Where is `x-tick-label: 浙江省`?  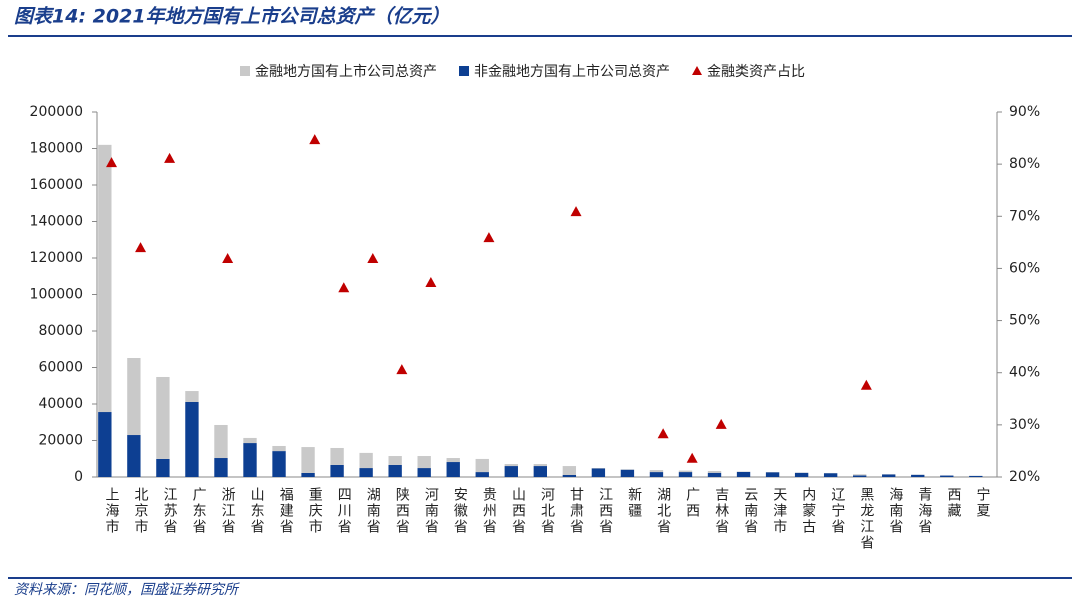
x-tick-label: 浙江省 is located at coordinates (228, 511).